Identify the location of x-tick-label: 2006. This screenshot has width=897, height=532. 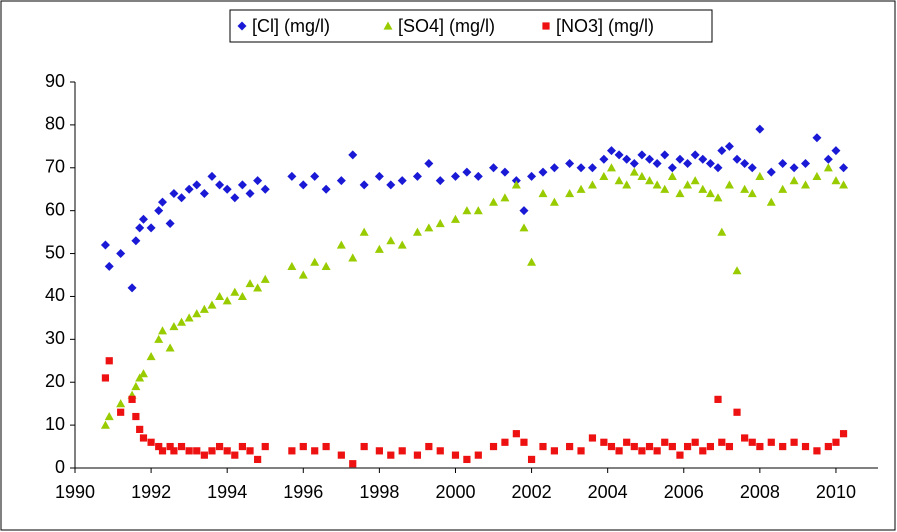
(684, 492).